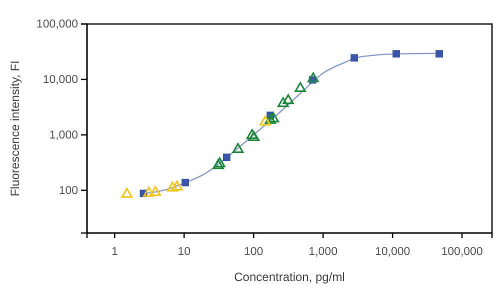  I want to click on x-tick-label: 100, so click(254, 252).